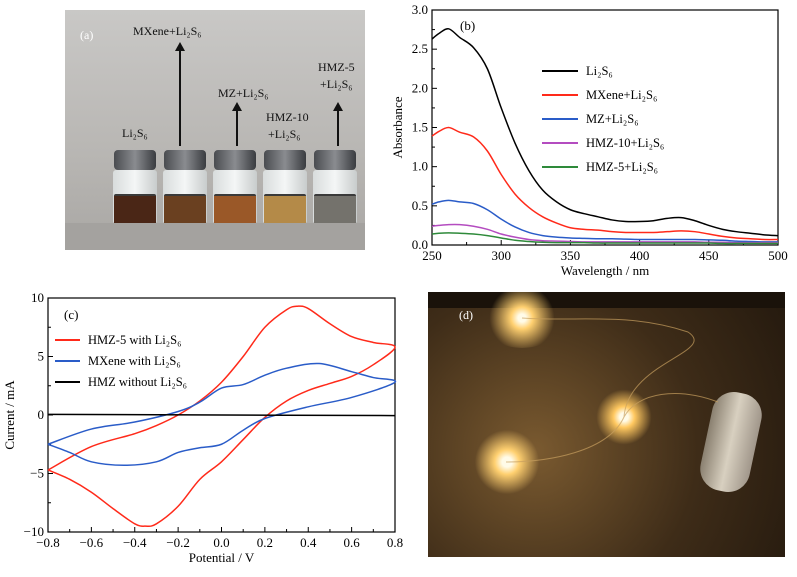  Describe the element at coordinates (599, 71) in the screenshot. I see `legend-label: Li₂S₆` at that location.